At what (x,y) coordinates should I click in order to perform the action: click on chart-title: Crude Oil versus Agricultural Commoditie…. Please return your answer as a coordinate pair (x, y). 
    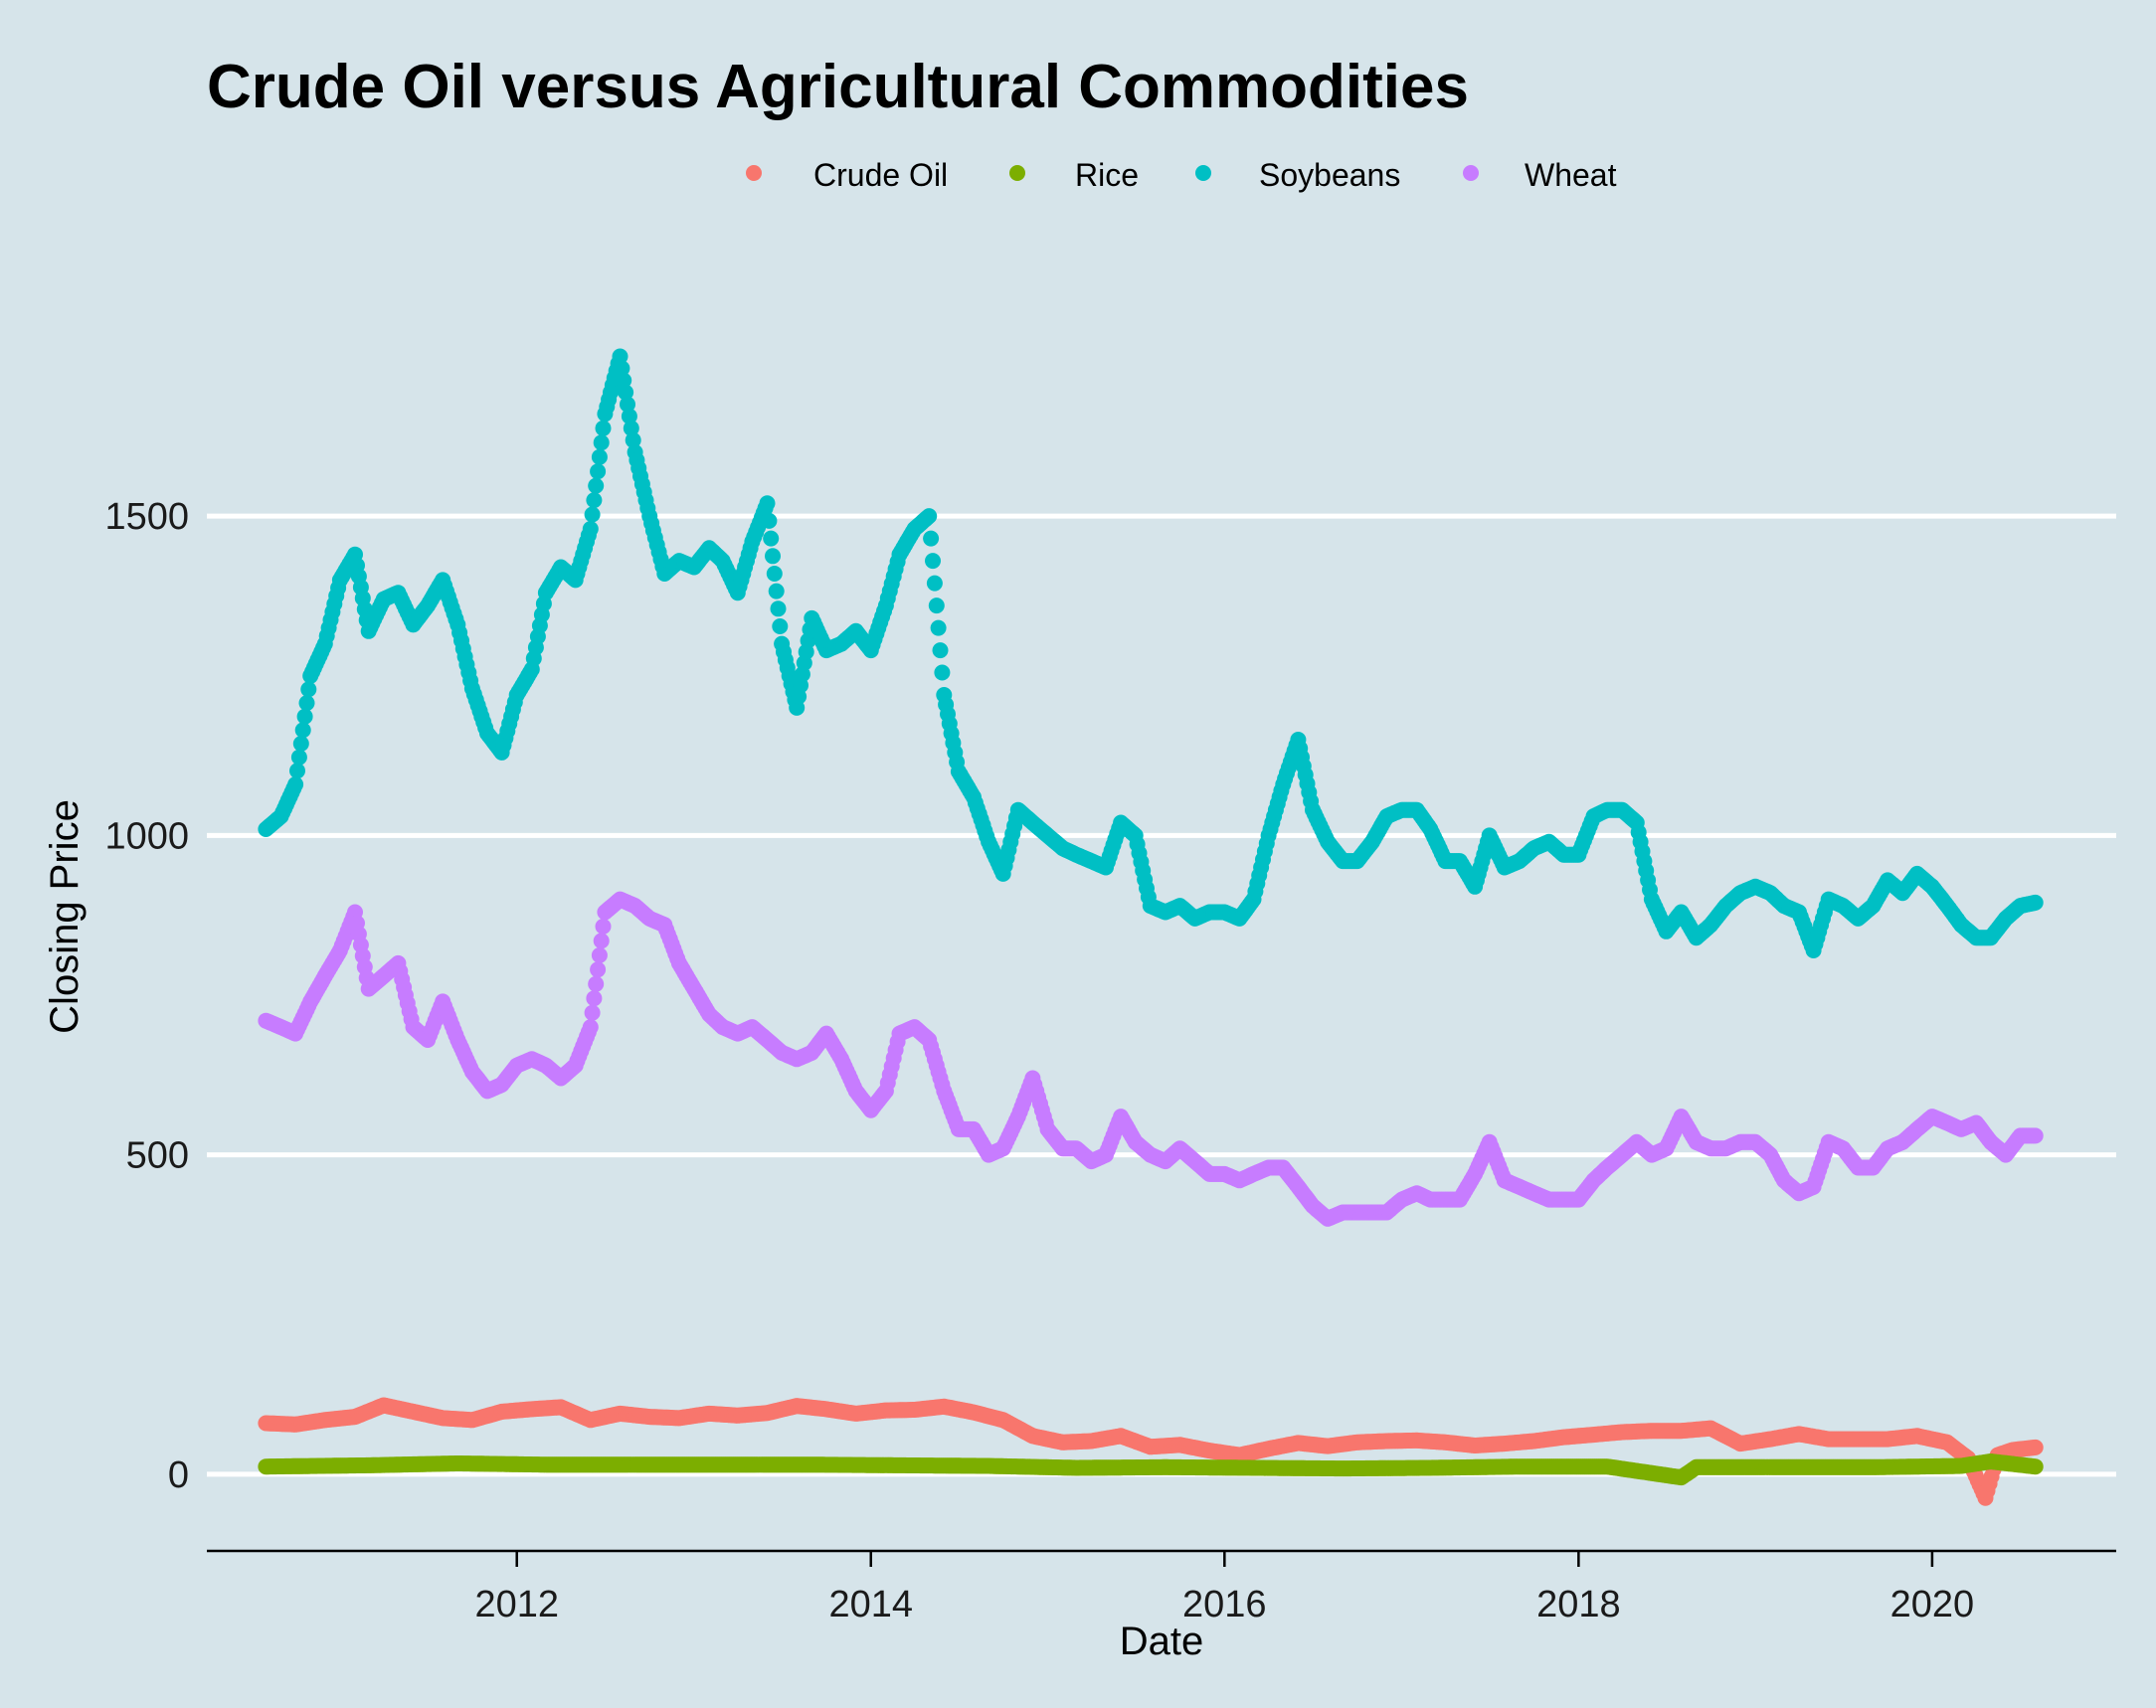
    Looking at the image, I should click on (838, 87).